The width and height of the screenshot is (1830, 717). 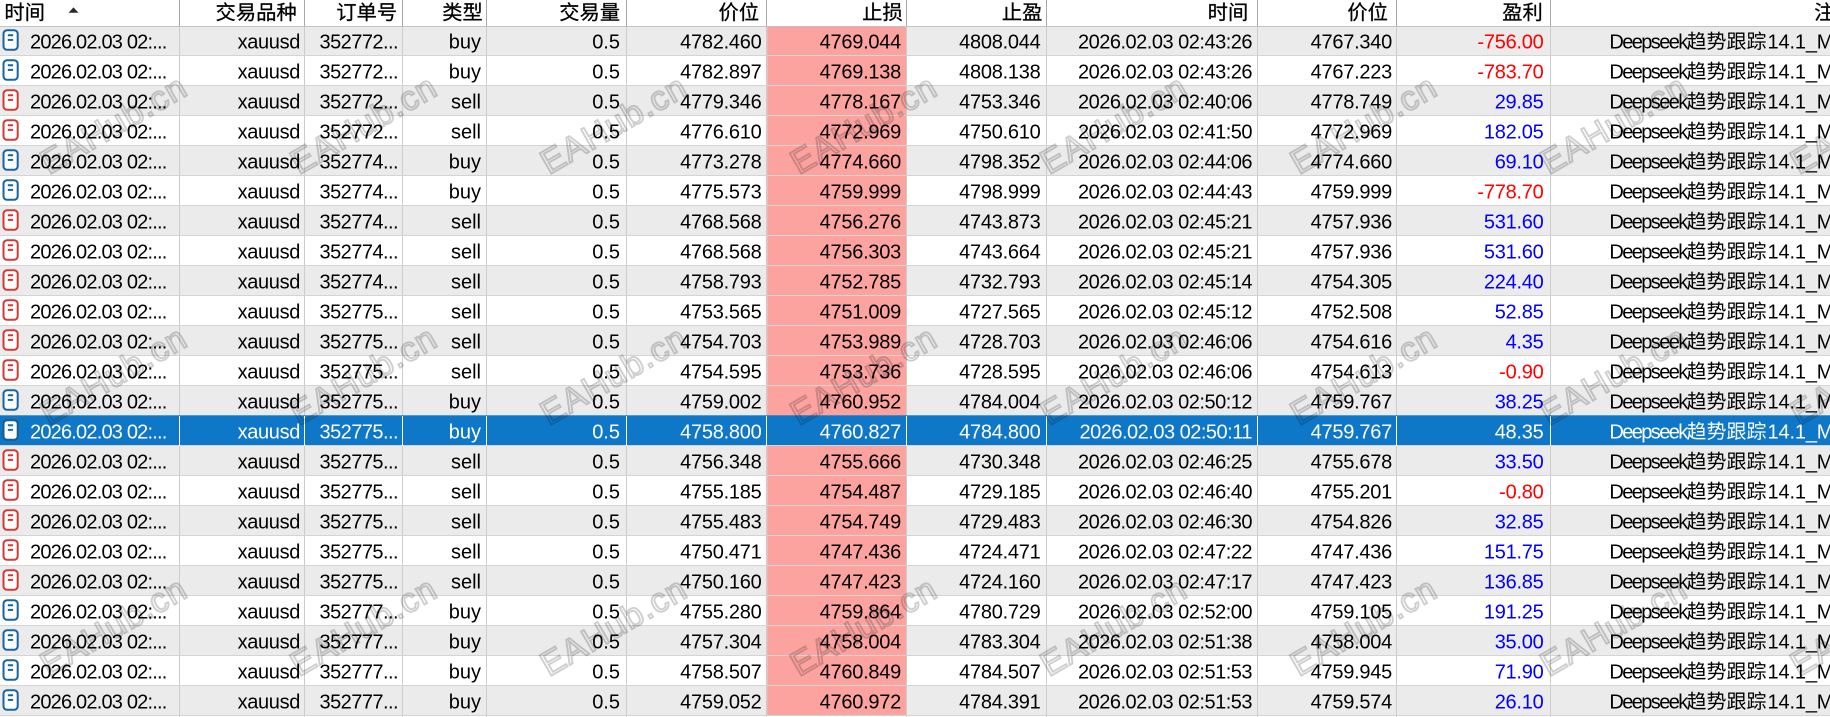 I want to click on svg-text: 4772.969, so click(x=861, y=132).